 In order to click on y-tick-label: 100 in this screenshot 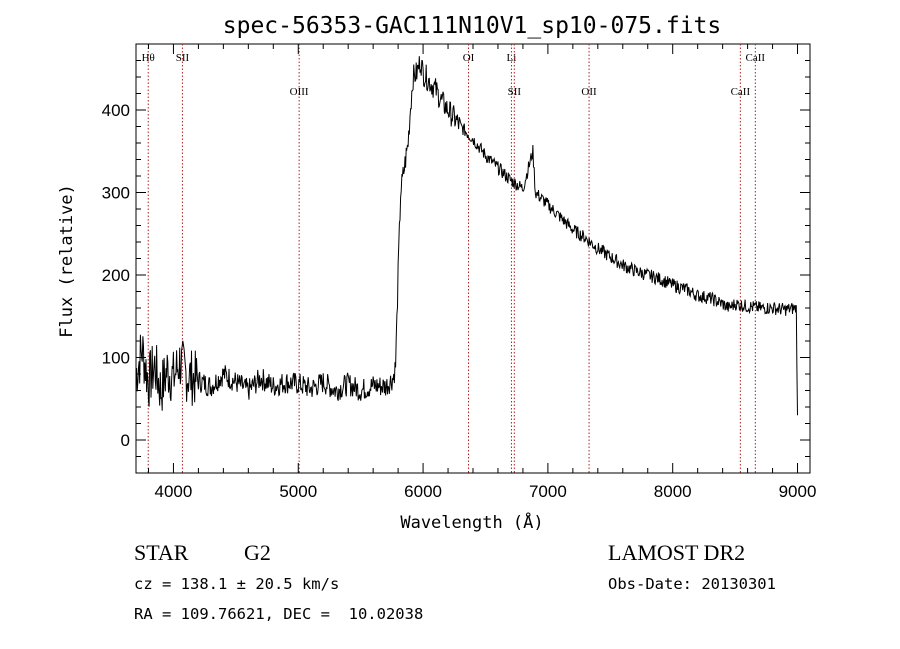, I will do `click(116, 358)`.